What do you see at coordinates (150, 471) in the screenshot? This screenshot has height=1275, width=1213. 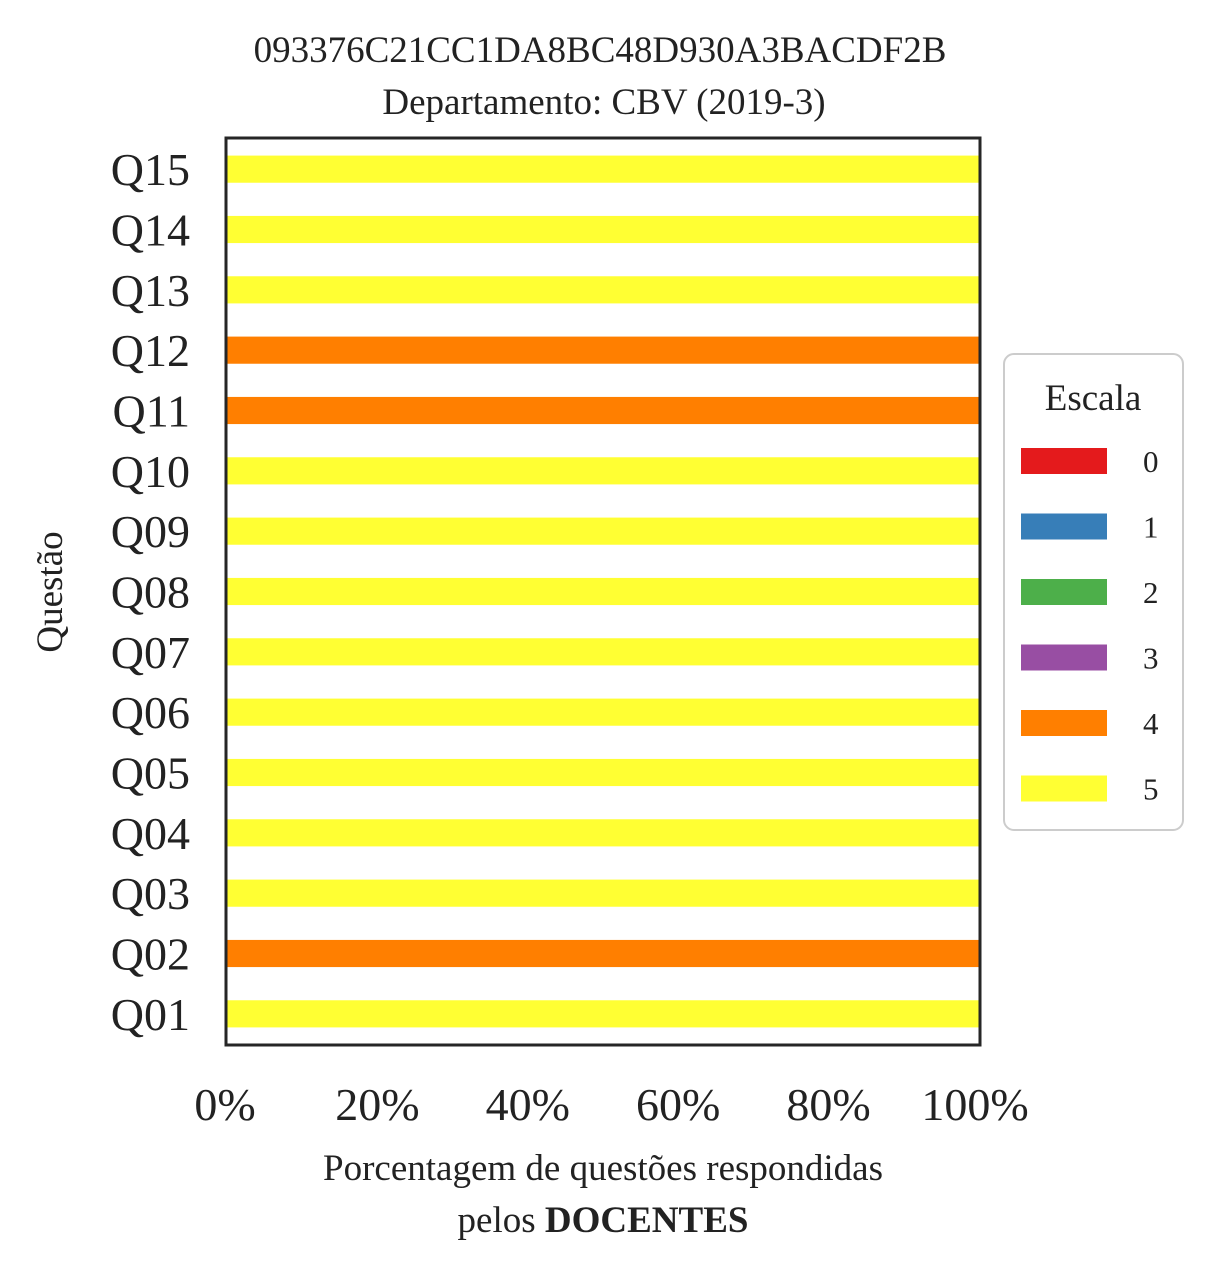 I see `y-tick-label-q10: Q10` at bounding box center [150, 471].